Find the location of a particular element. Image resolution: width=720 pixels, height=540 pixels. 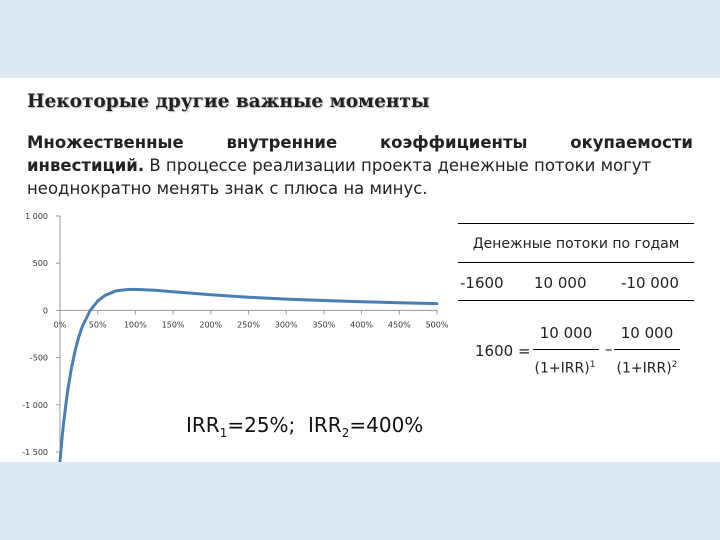

x-tick-label: 50% is located at coordinates (98, 324).